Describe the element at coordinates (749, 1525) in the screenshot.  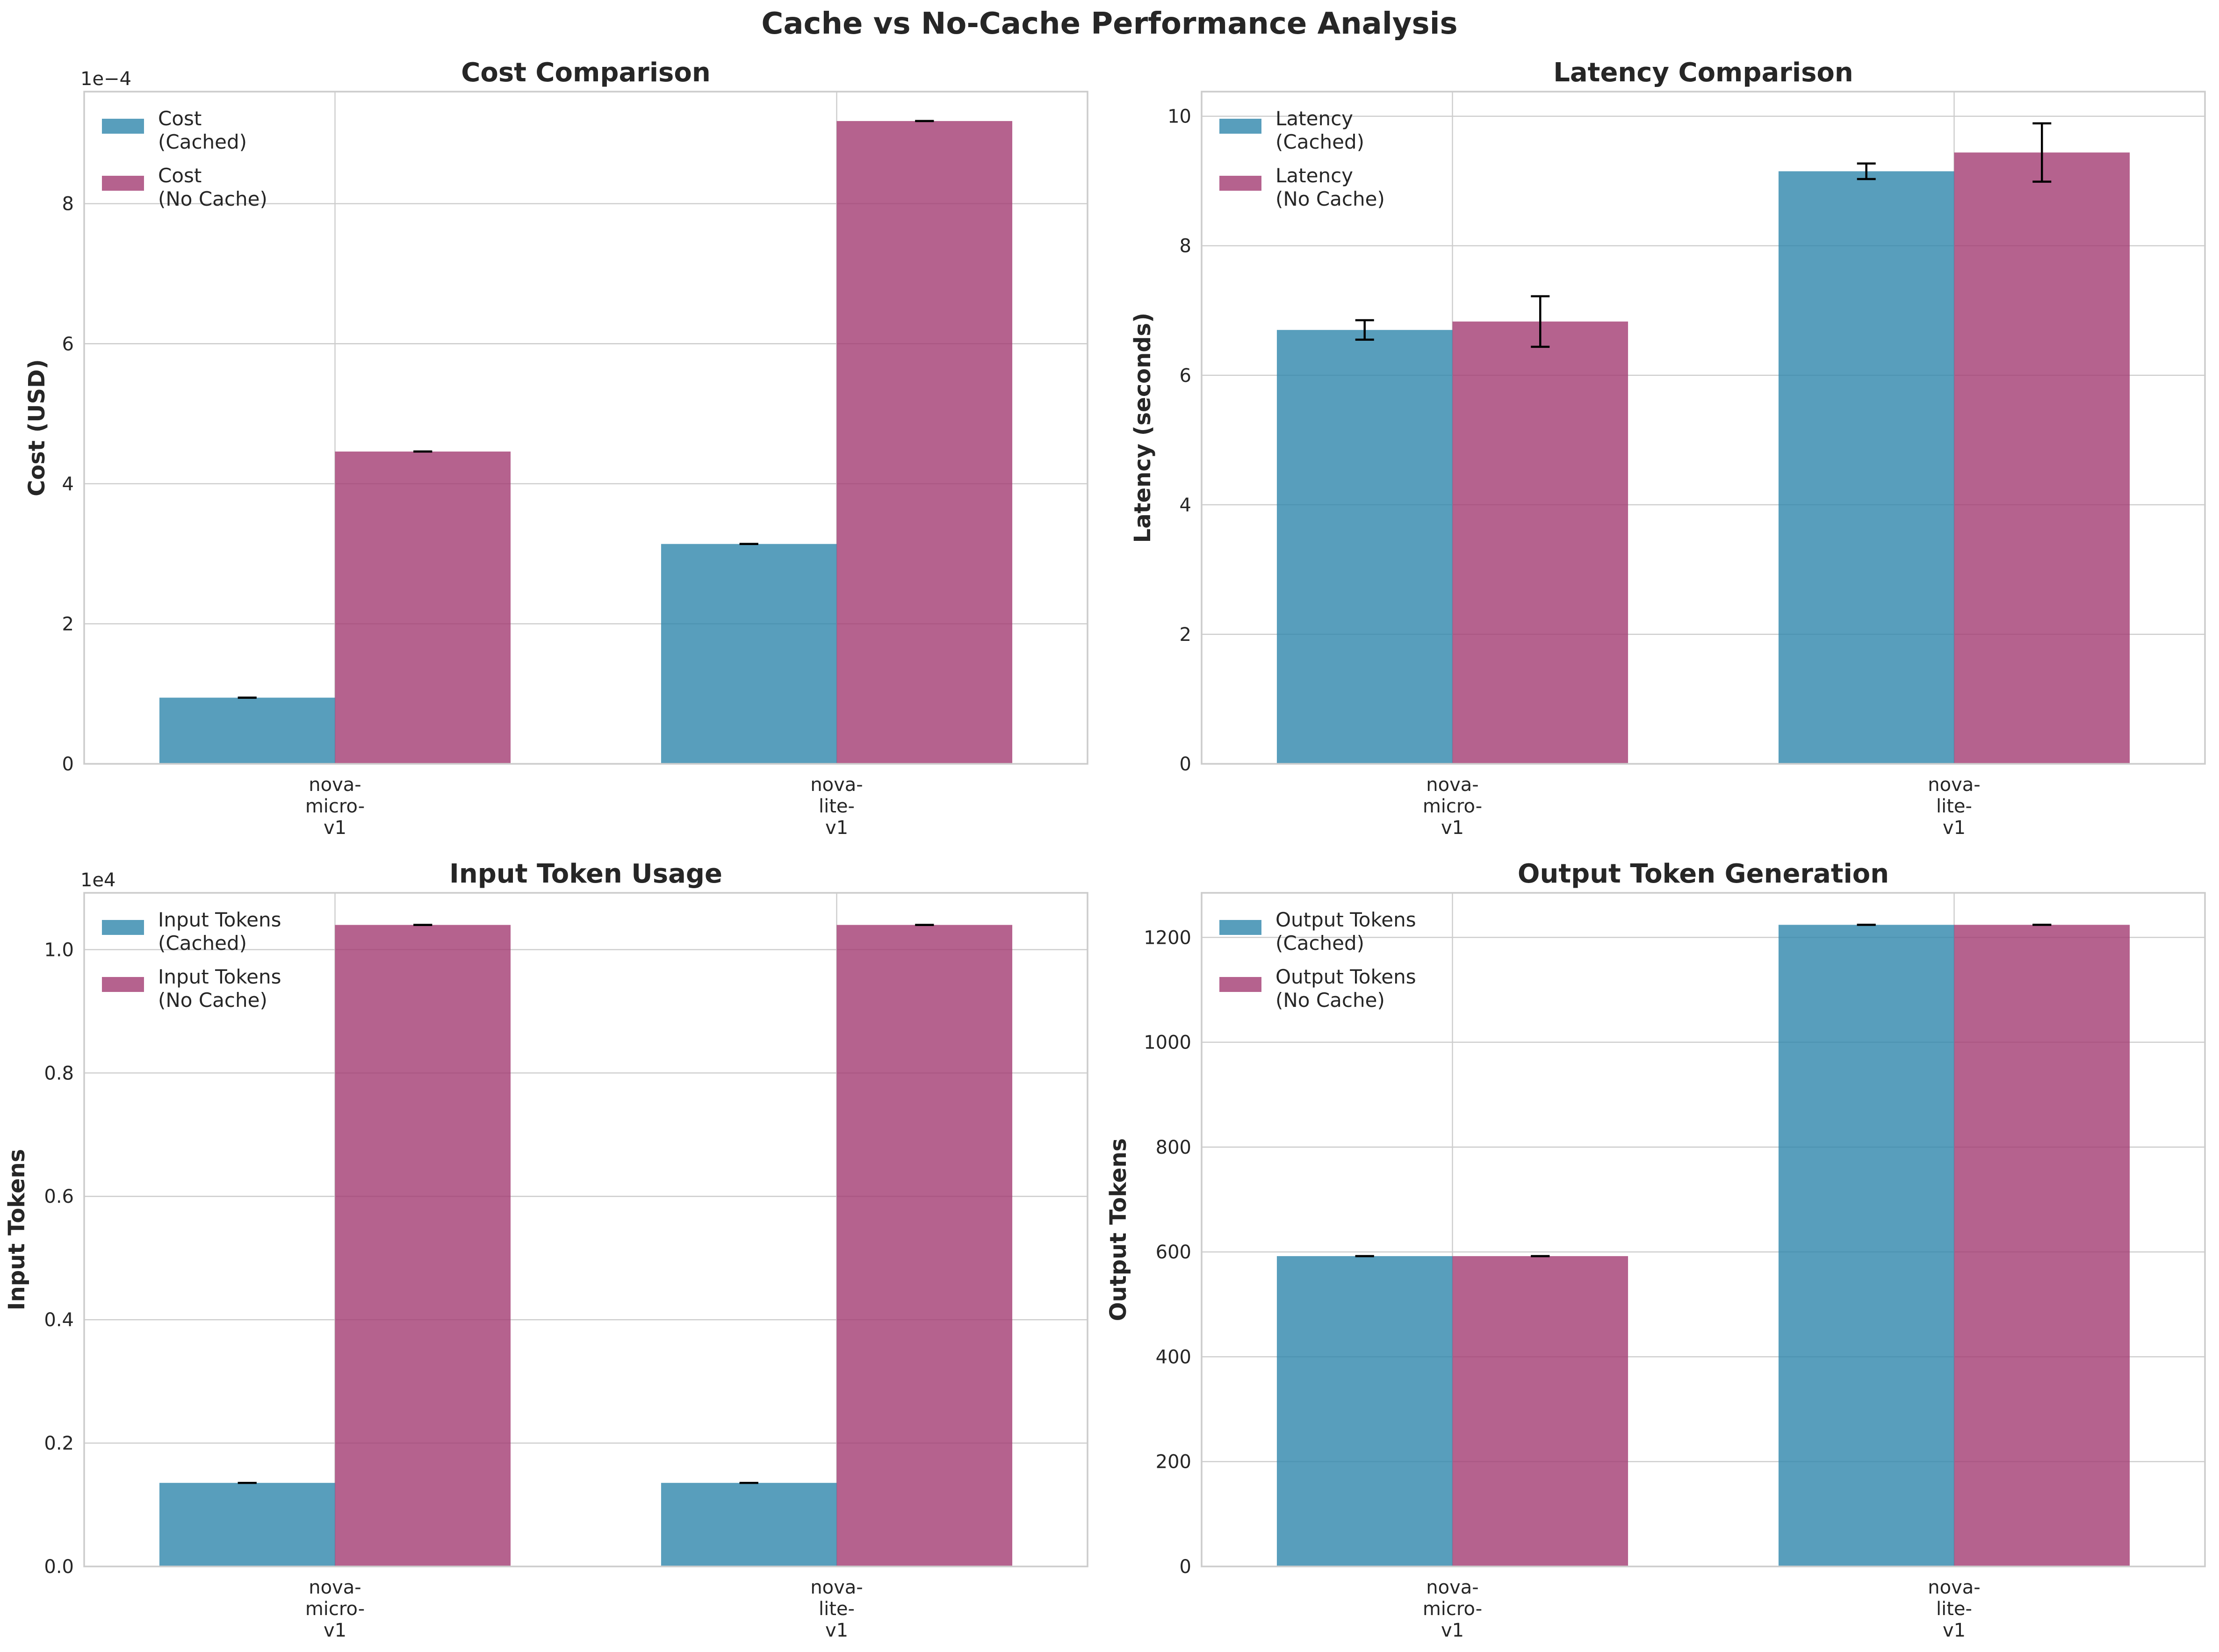
I see `bar-input-tokens-cached-nova-lite-v1` at that location.